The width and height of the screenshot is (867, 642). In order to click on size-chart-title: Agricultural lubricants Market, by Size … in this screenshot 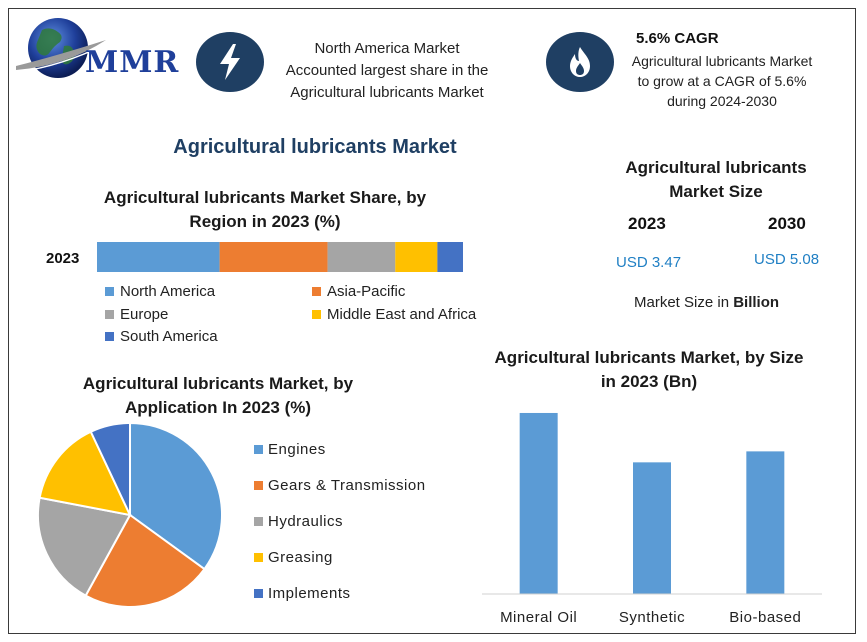, I will do `click(649, 370)`.